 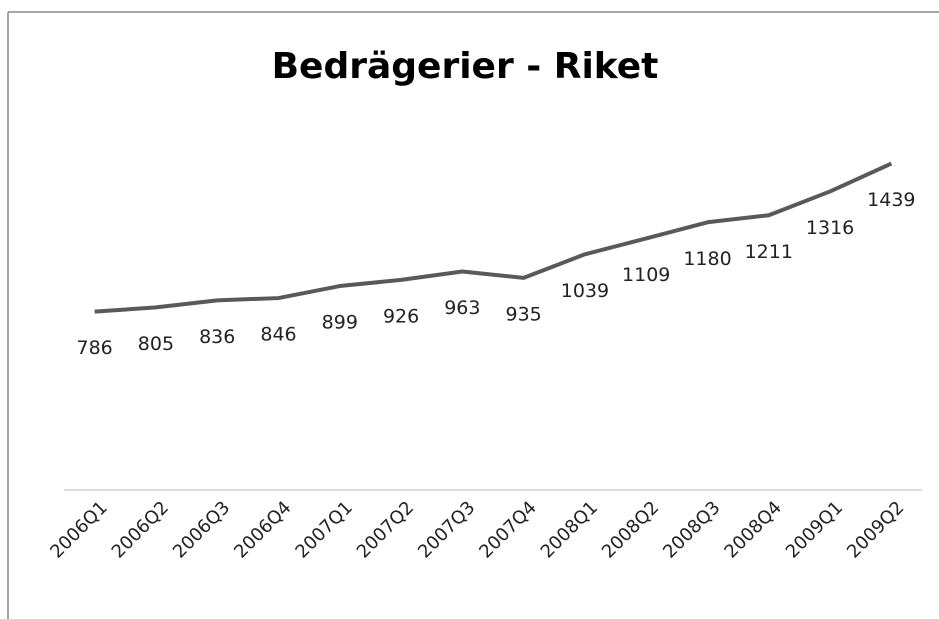 What do you see at coordinates (323, 529) in the screenshot?
I see `x-tick-label: 2007Q1` at bounding box center [323, 529].